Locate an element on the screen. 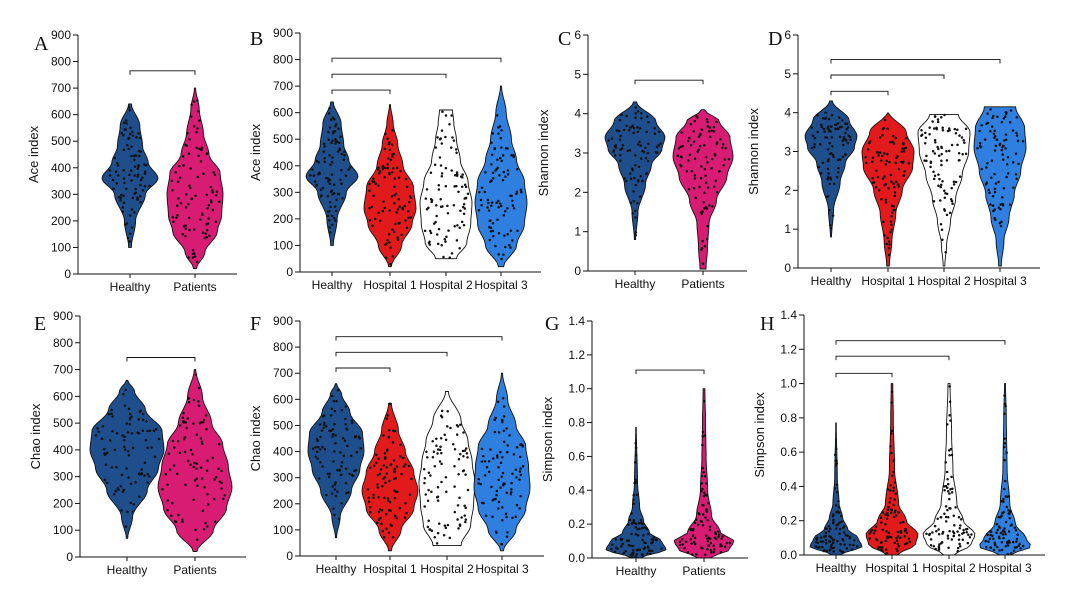 This screenshot has height=608, width=1080. significance-bracket is located at coordinates (859, 93).